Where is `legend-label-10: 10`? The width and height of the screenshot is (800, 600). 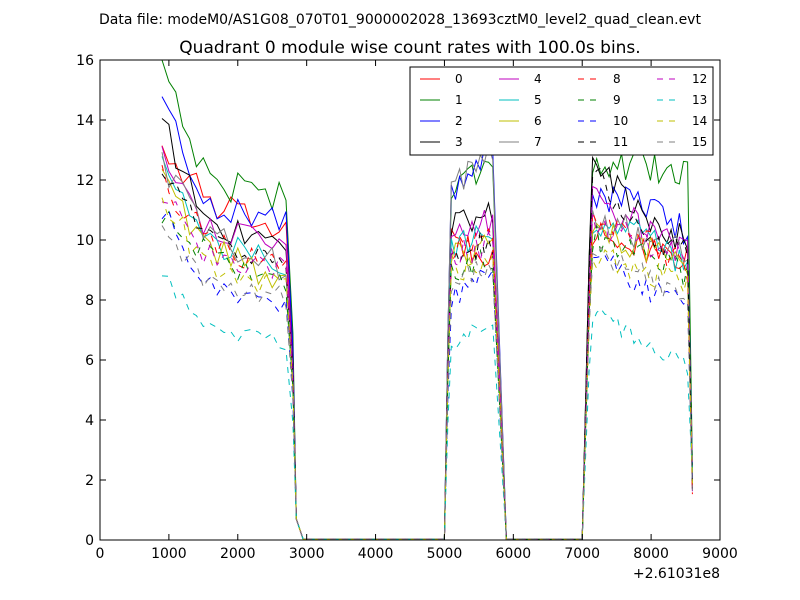 legend-label-10: 10 is located at coordinates (620, 121).